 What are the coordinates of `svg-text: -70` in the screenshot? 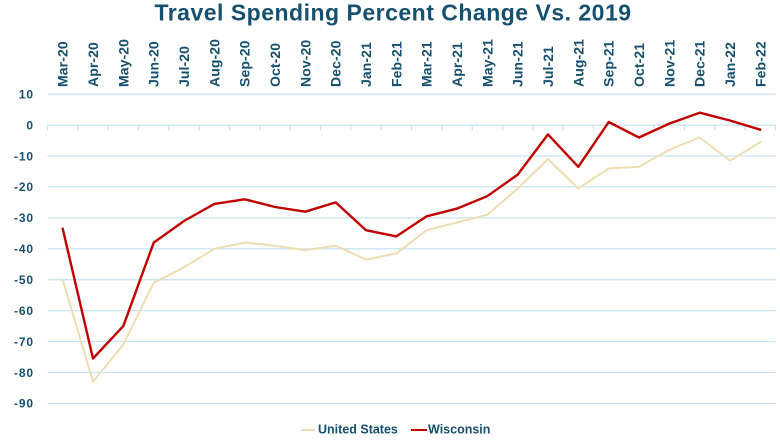 It's located at (24, 342).